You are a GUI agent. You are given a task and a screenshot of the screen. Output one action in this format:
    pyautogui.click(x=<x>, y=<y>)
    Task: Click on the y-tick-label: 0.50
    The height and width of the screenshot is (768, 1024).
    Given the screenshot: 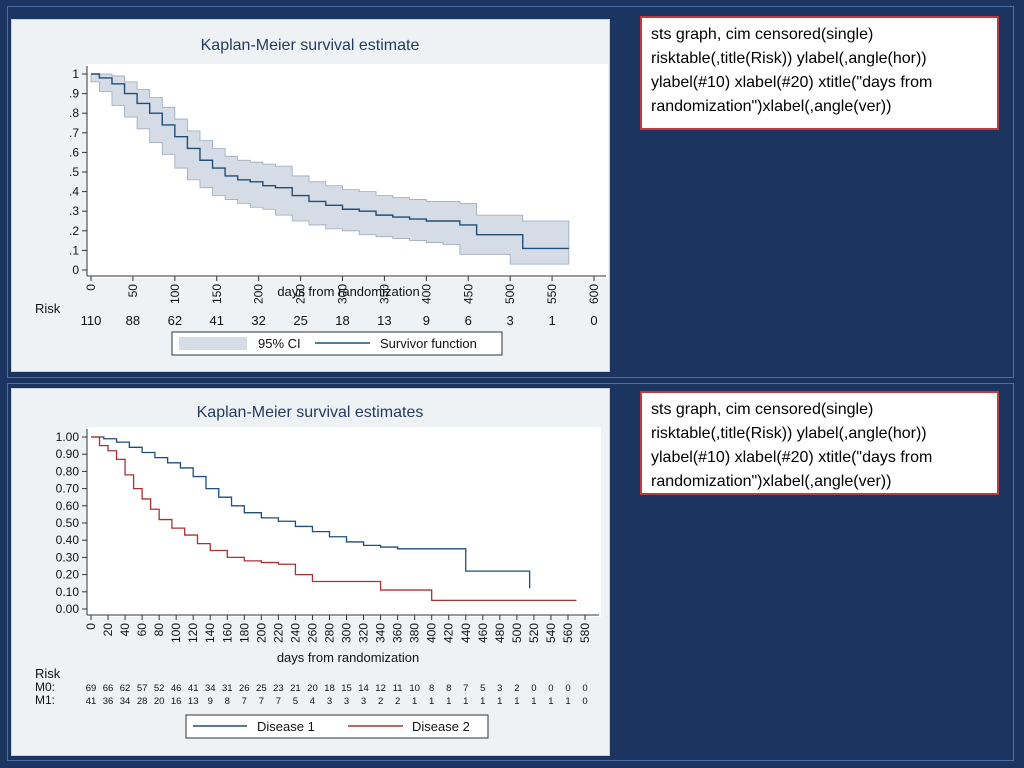 What is the action you would take?
    pyautogui.click(x=68, y=523)
    